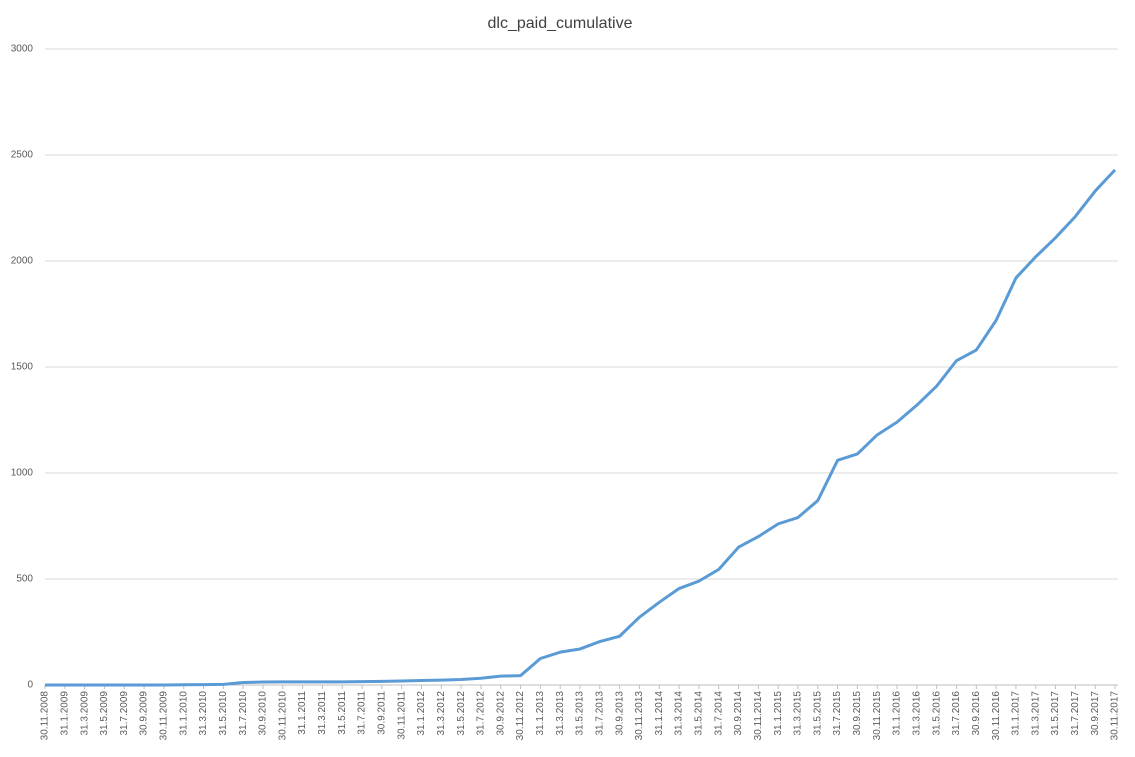 The image size is (1135, 757). What do you see at coordinates (996, 716) in the screenshot?
I see `x-tick-label: 30.11.2016` at bounding box center [996, 716].